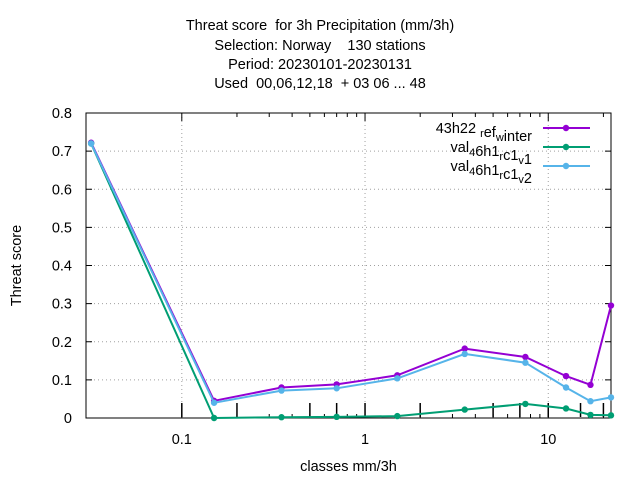 This screenshot has width=640, height=480. What do you see at coordinates (365, 440) in the screenshot?
I see `x-tick-label: 1` at bounding box center [365, 440].